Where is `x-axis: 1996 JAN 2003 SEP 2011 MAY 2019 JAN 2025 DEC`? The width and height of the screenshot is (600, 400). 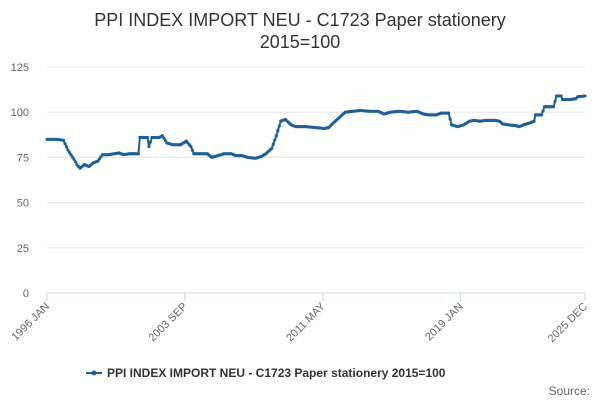
x-axis: 1996 JAN 2003 SEP 2011 MAY 2019 JAN 2025 DEC is located at coordinates (299, 318).